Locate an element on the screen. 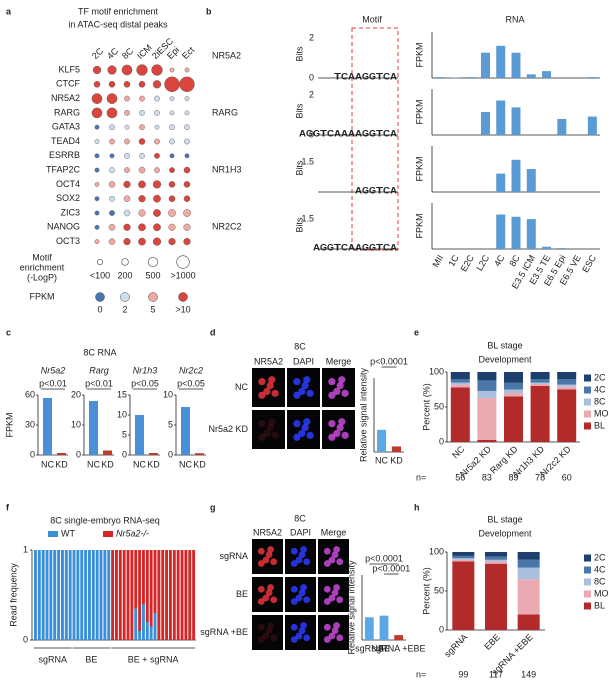 The height and width of the screenshot is (685, 609). row-label: ZIC3 is located at coordinates (70, 212).